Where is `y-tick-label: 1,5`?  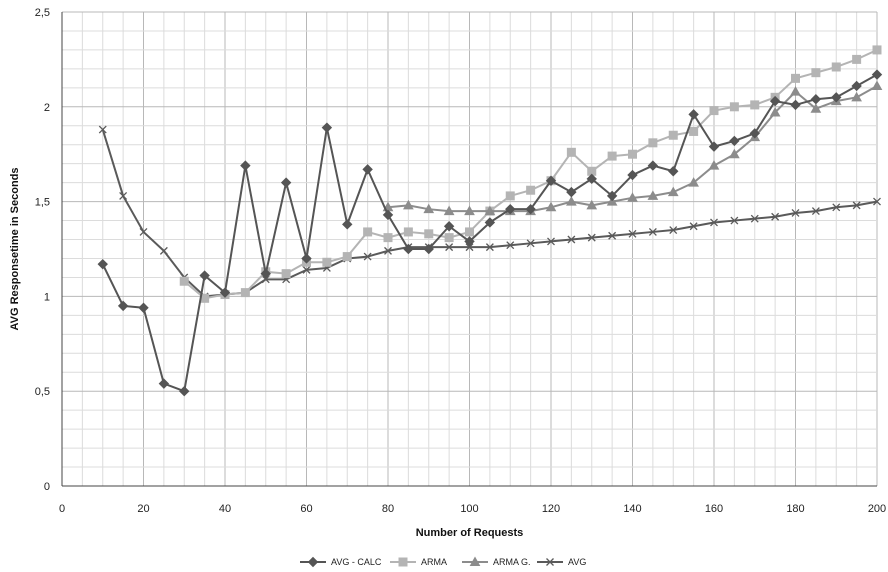 y-tick-label: 1,5 is located at coordinates (42, 203).